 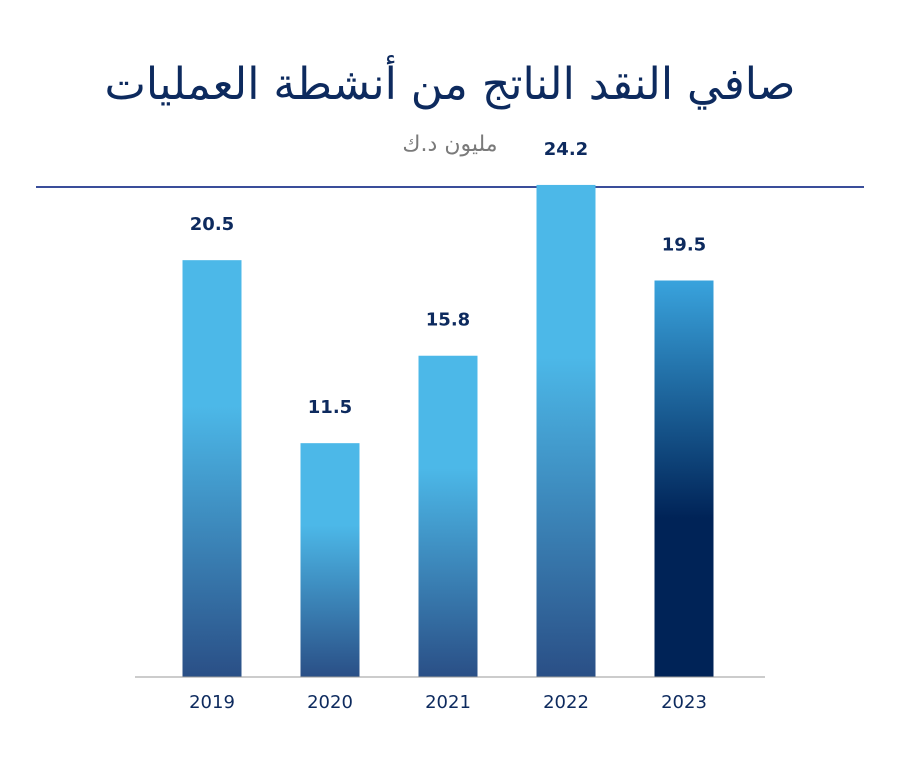 What do you see at coordinates (212, 224) in the screenshot?
I see `value-label-2019: 20.5` at bounding box center [212, 224].